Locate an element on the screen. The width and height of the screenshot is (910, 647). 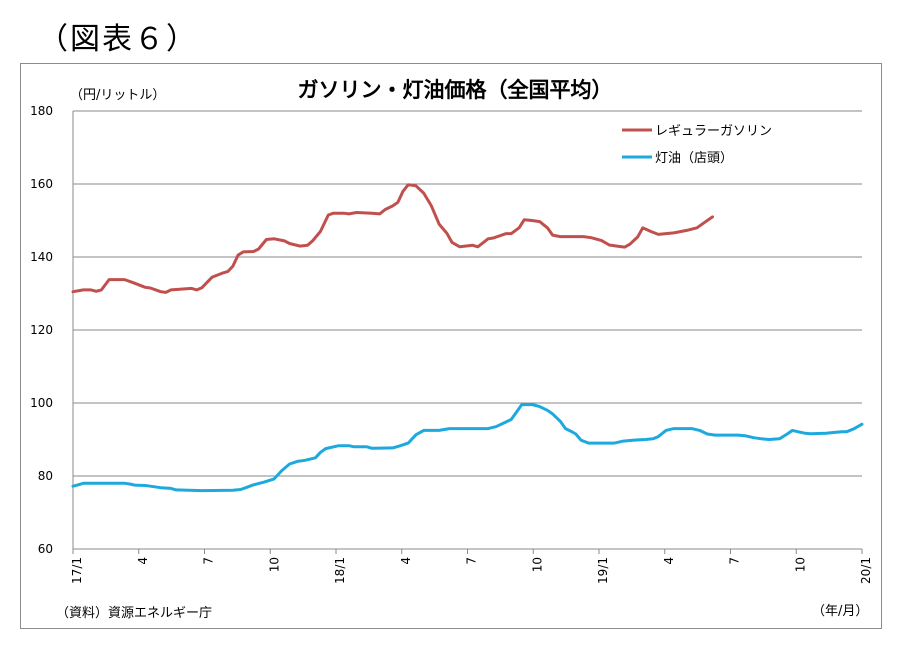
y-tick-label: 120 is located at coordinates (41, 330).